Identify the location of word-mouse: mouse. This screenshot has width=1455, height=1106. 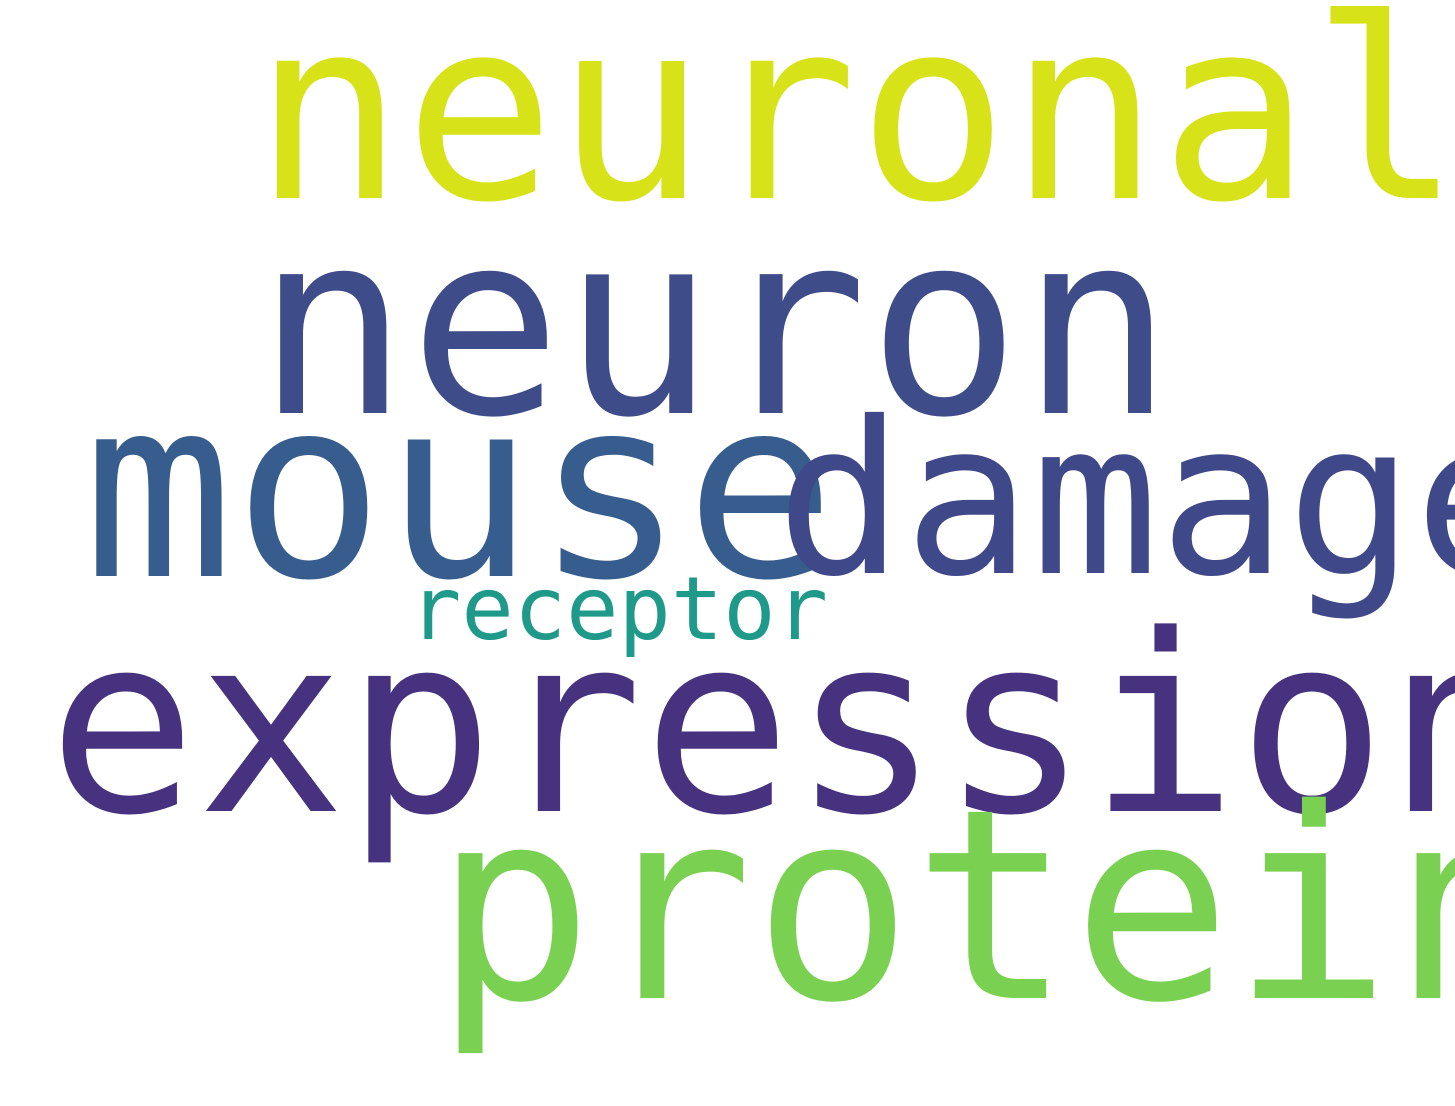
(459, 489).